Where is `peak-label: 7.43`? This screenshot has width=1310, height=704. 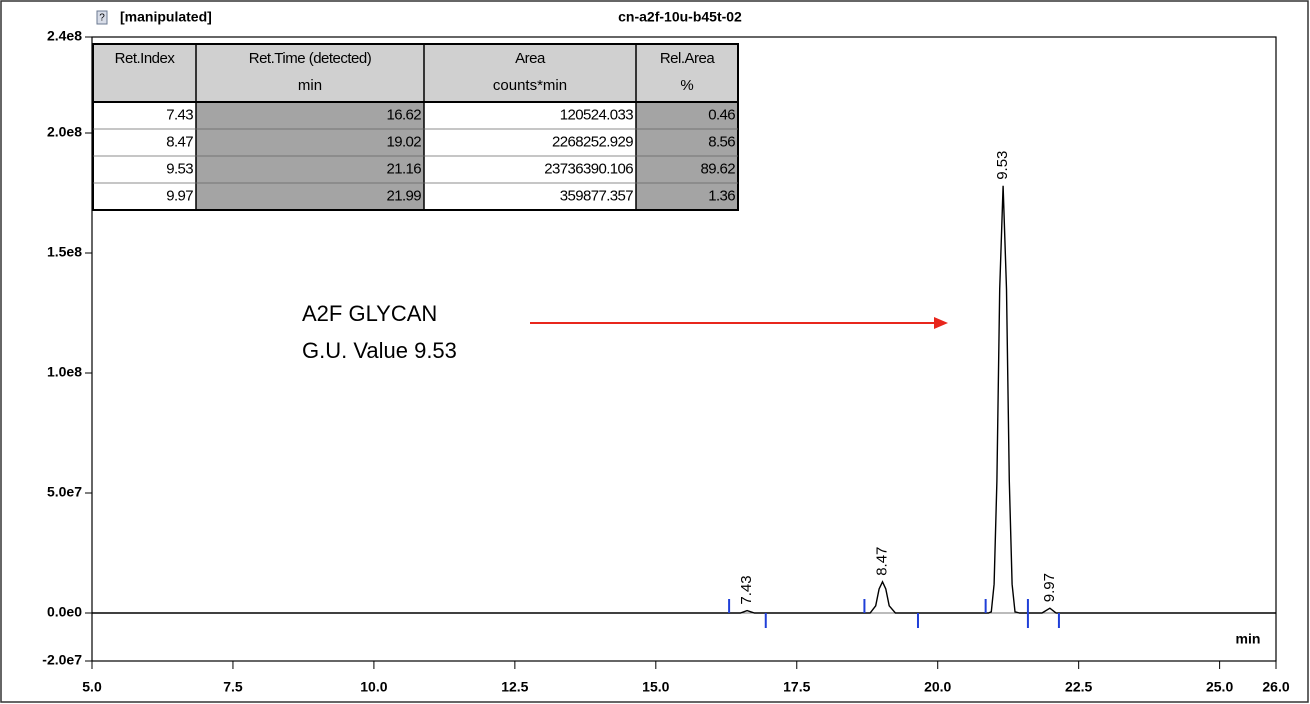 peak-label: 7.43 is located at coordinates (746, 589).